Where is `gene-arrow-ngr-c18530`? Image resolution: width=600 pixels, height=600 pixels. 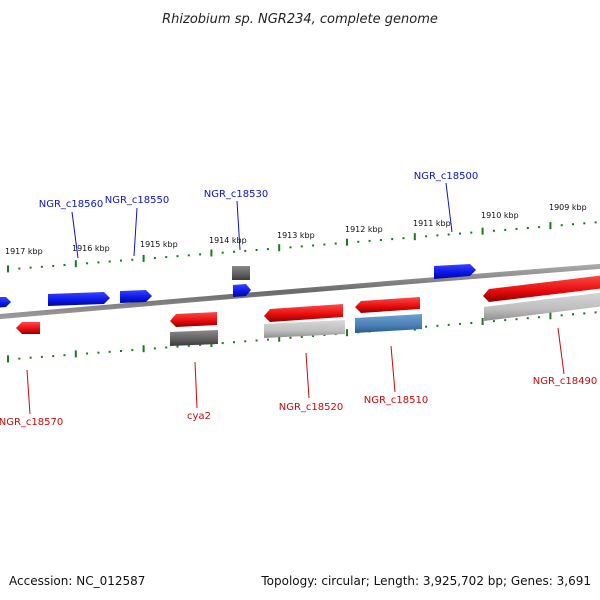
gene-arrow-ngr-c18530 is located at coordinates (242, 290).